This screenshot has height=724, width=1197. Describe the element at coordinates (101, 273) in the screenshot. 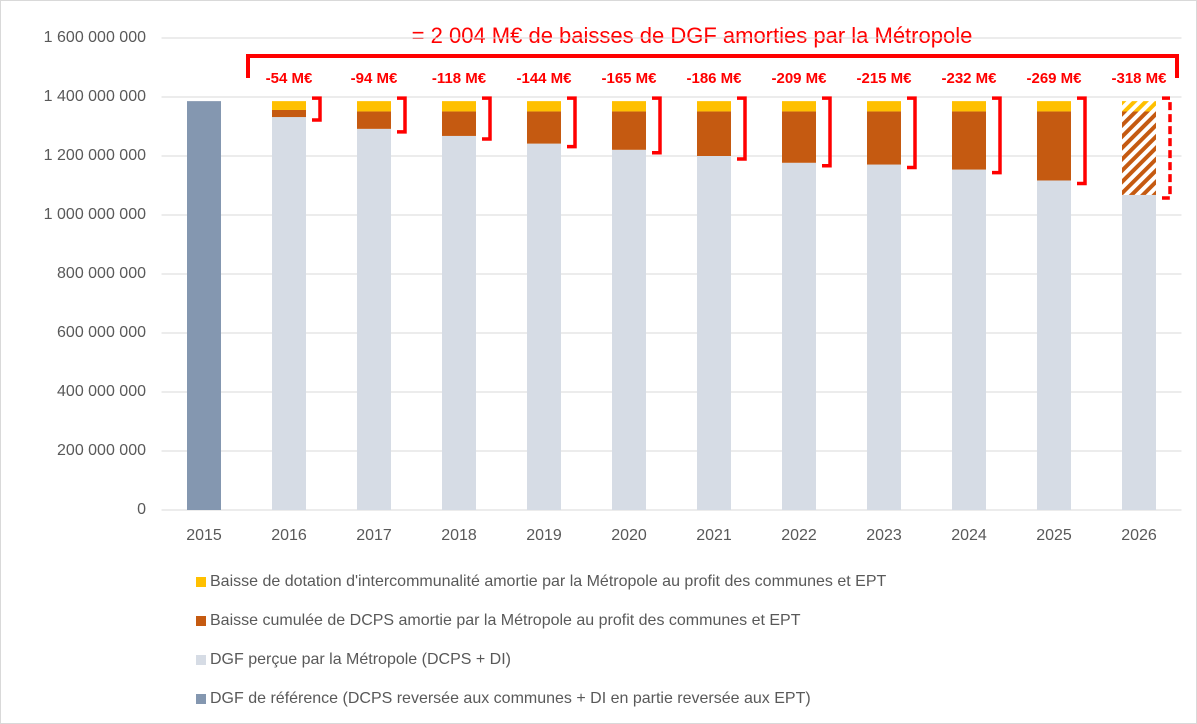

I see `y-tick-label: 800 000 000` at that location.